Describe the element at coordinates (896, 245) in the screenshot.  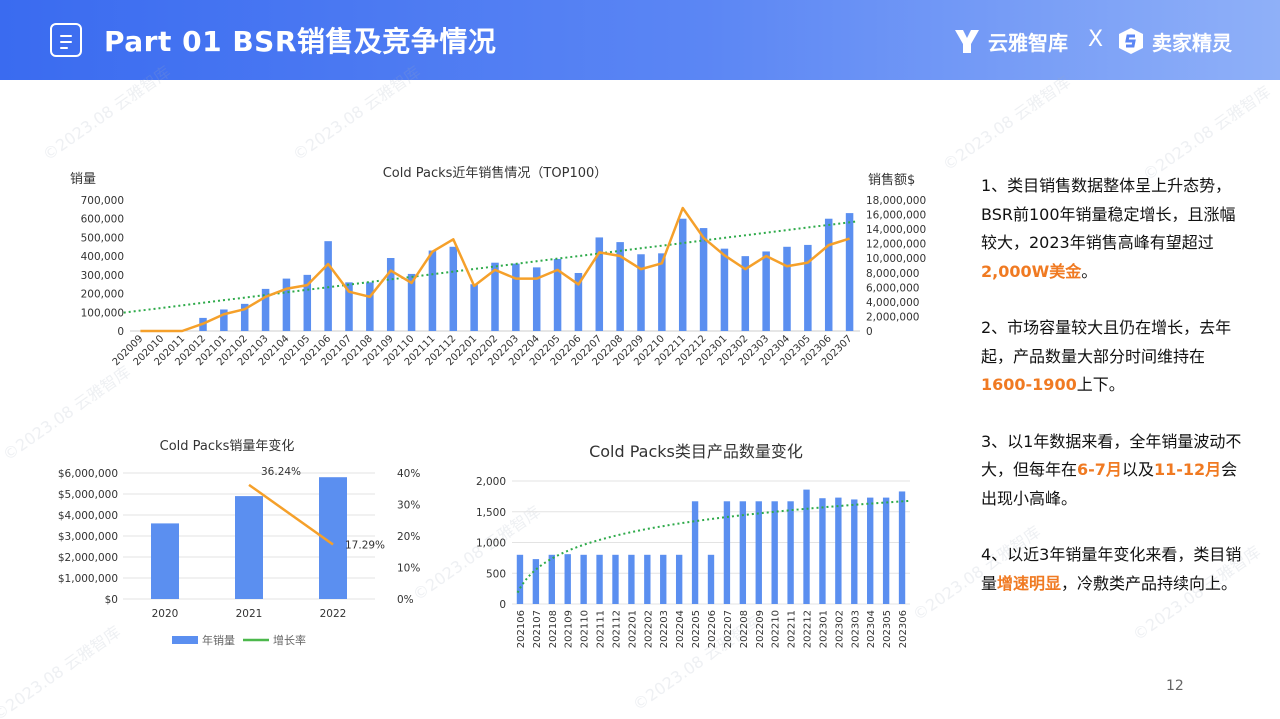
I see `y2-tick-label: 12,000,000` at that location.